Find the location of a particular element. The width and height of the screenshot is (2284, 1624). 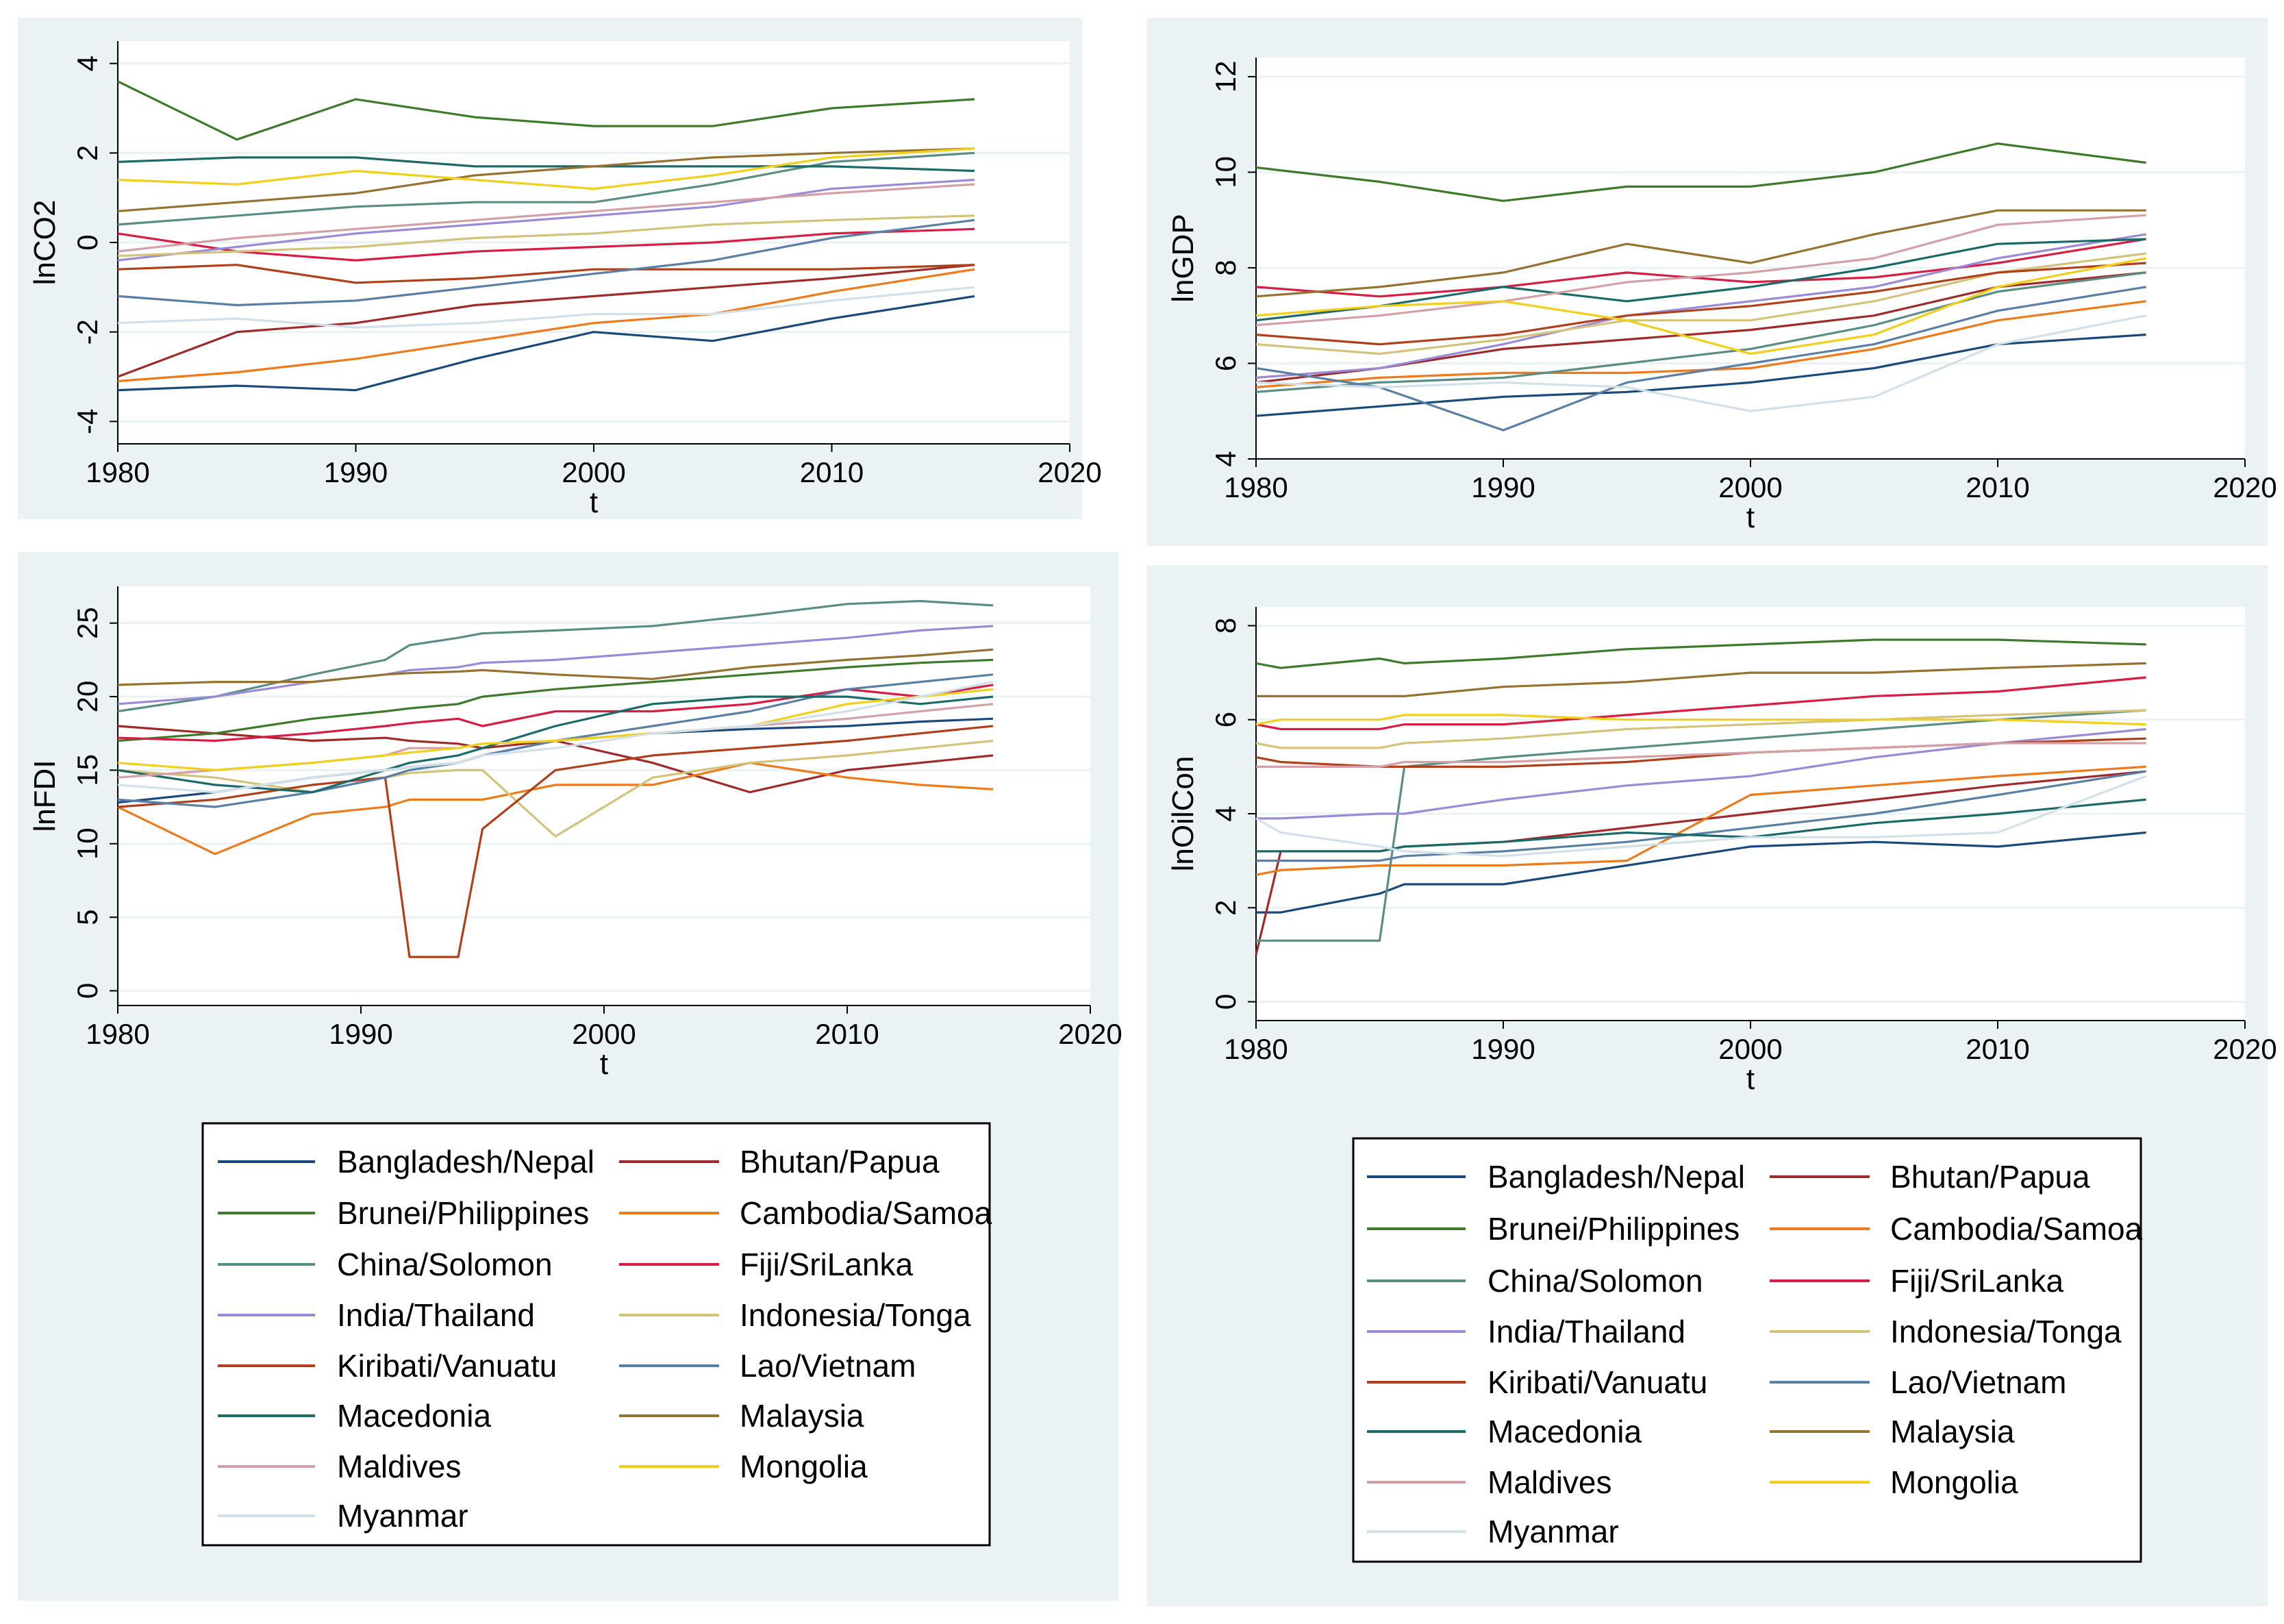

legend-label: Lao/Vietnam is located at coordinates (828, 1366).